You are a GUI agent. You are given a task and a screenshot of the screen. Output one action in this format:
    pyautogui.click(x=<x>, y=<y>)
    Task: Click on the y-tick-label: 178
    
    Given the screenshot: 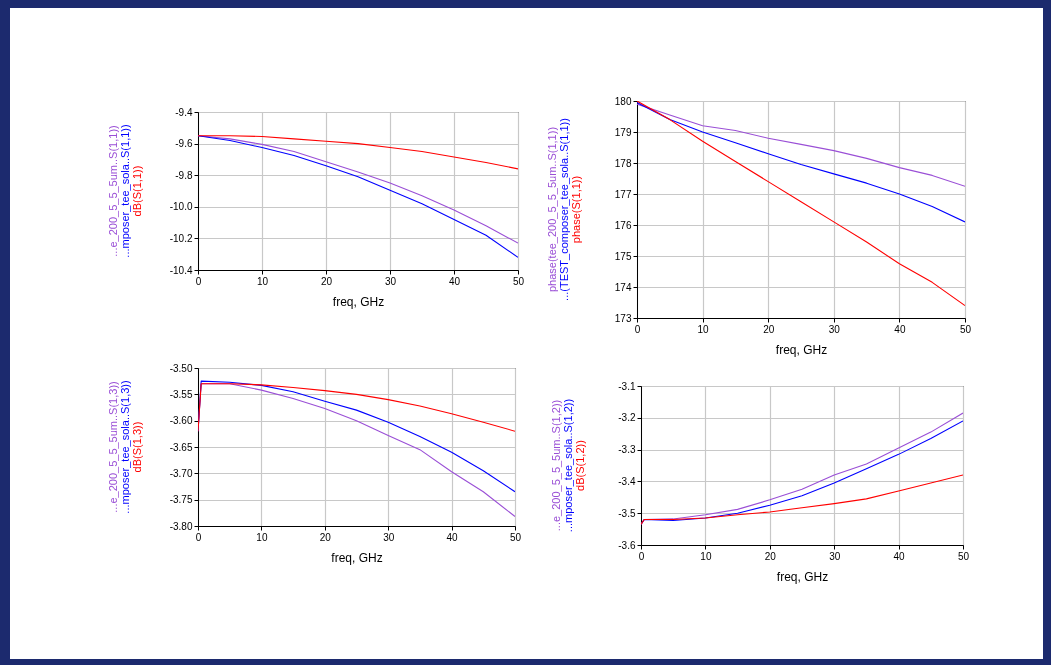 What is the action you would take?
    pyautogui.click(x=623, y=163)
    